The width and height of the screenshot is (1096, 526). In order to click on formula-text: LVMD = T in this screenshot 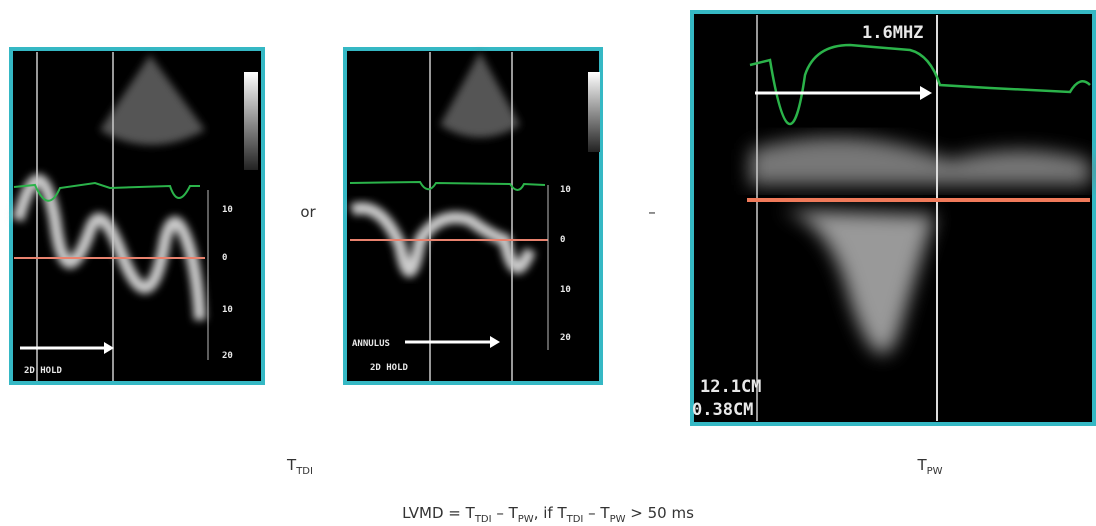, I will do `click(439, 513)`.